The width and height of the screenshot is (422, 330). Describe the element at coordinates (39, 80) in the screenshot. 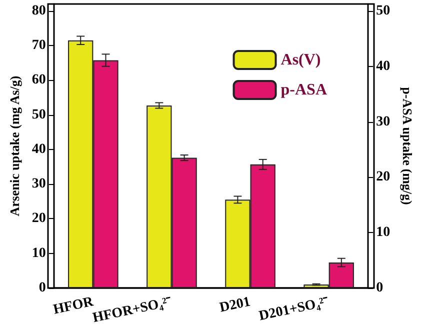

I see `y-tick-label: 60` at that location.